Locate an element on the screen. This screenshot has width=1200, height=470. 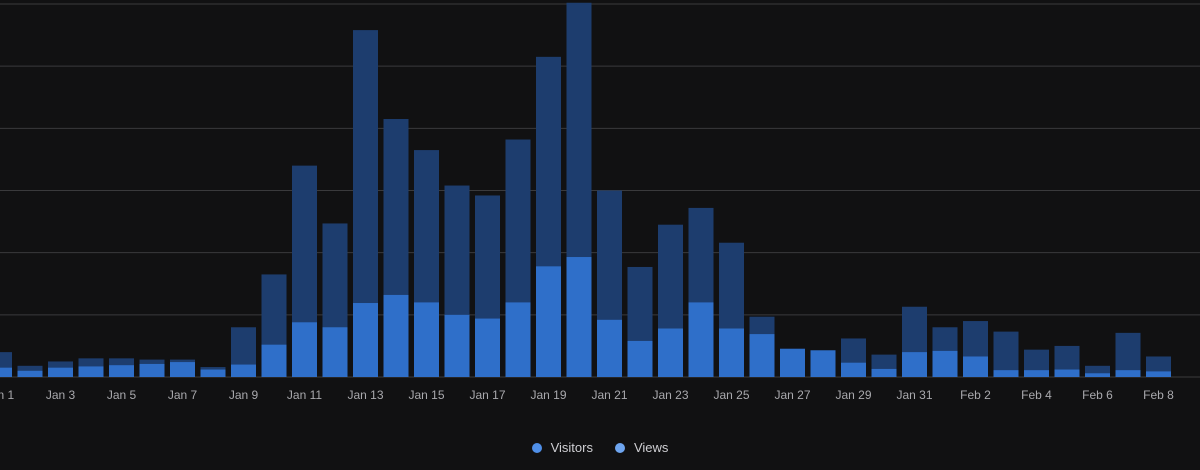
legend-item-visitors: Visitors is located at coordinates (562, 447).